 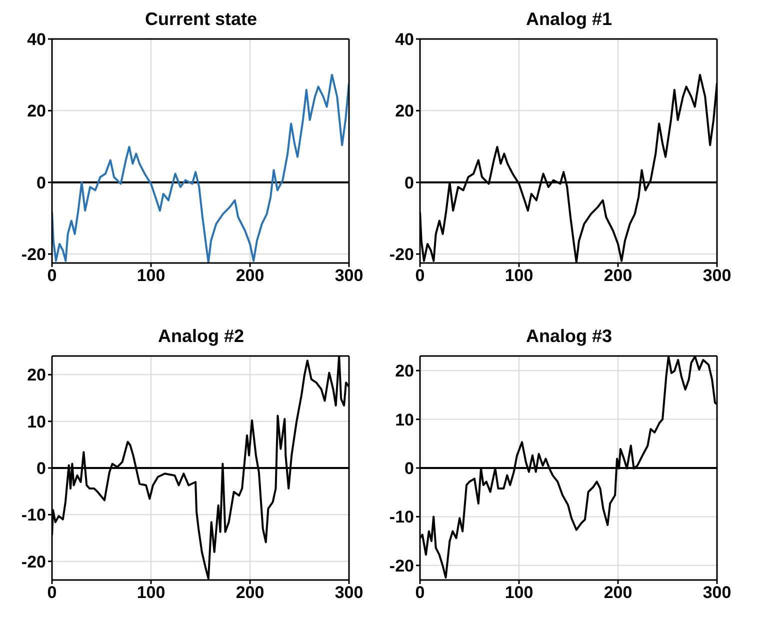 I want to click on line-series, so click(x=200, y=468).